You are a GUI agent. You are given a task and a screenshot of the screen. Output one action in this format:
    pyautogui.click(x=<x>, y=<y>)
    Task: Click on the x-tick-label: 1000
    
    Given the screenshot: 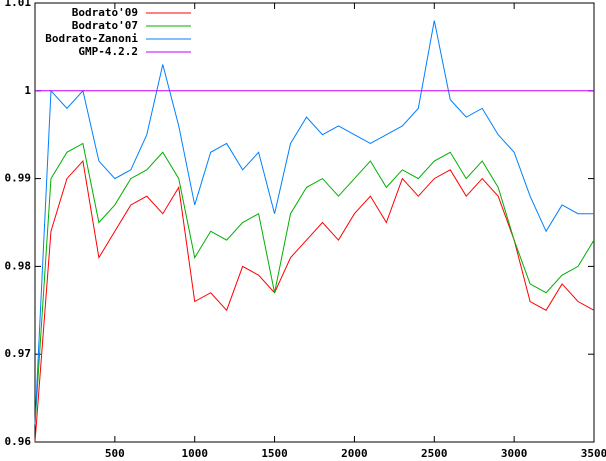 What is the action you would take?
    pyautogui.click(x=194, y=453)
    